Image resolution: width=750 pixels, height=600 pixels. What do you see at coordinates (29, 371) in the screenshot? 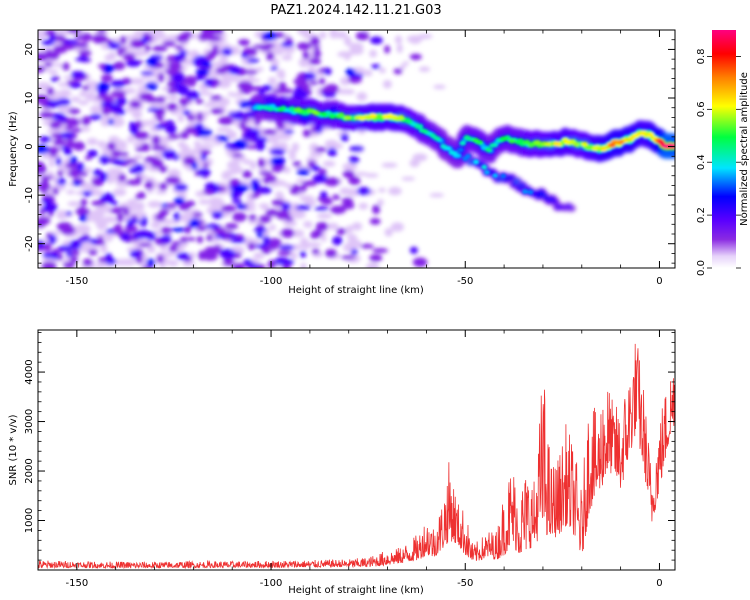
I see `y-tick-label: 4000` at bounding box center [29, 371].